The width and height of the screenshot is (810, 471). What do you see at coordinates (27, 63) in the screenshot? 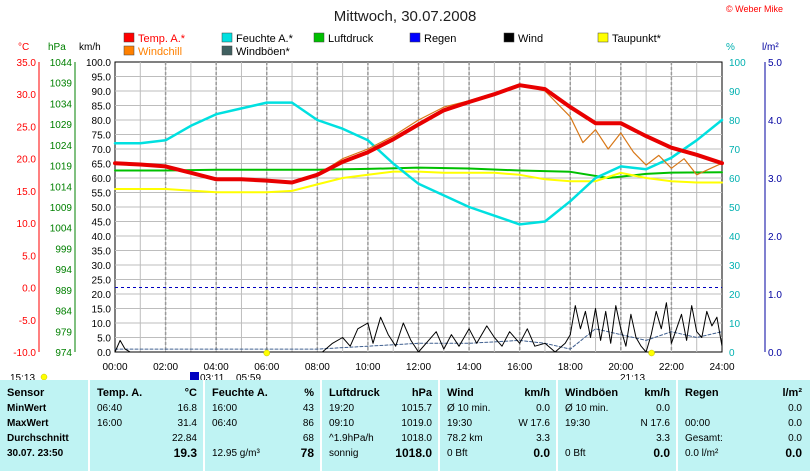
I see `temp-tick: 35.0` at bounding box center [27, 63].